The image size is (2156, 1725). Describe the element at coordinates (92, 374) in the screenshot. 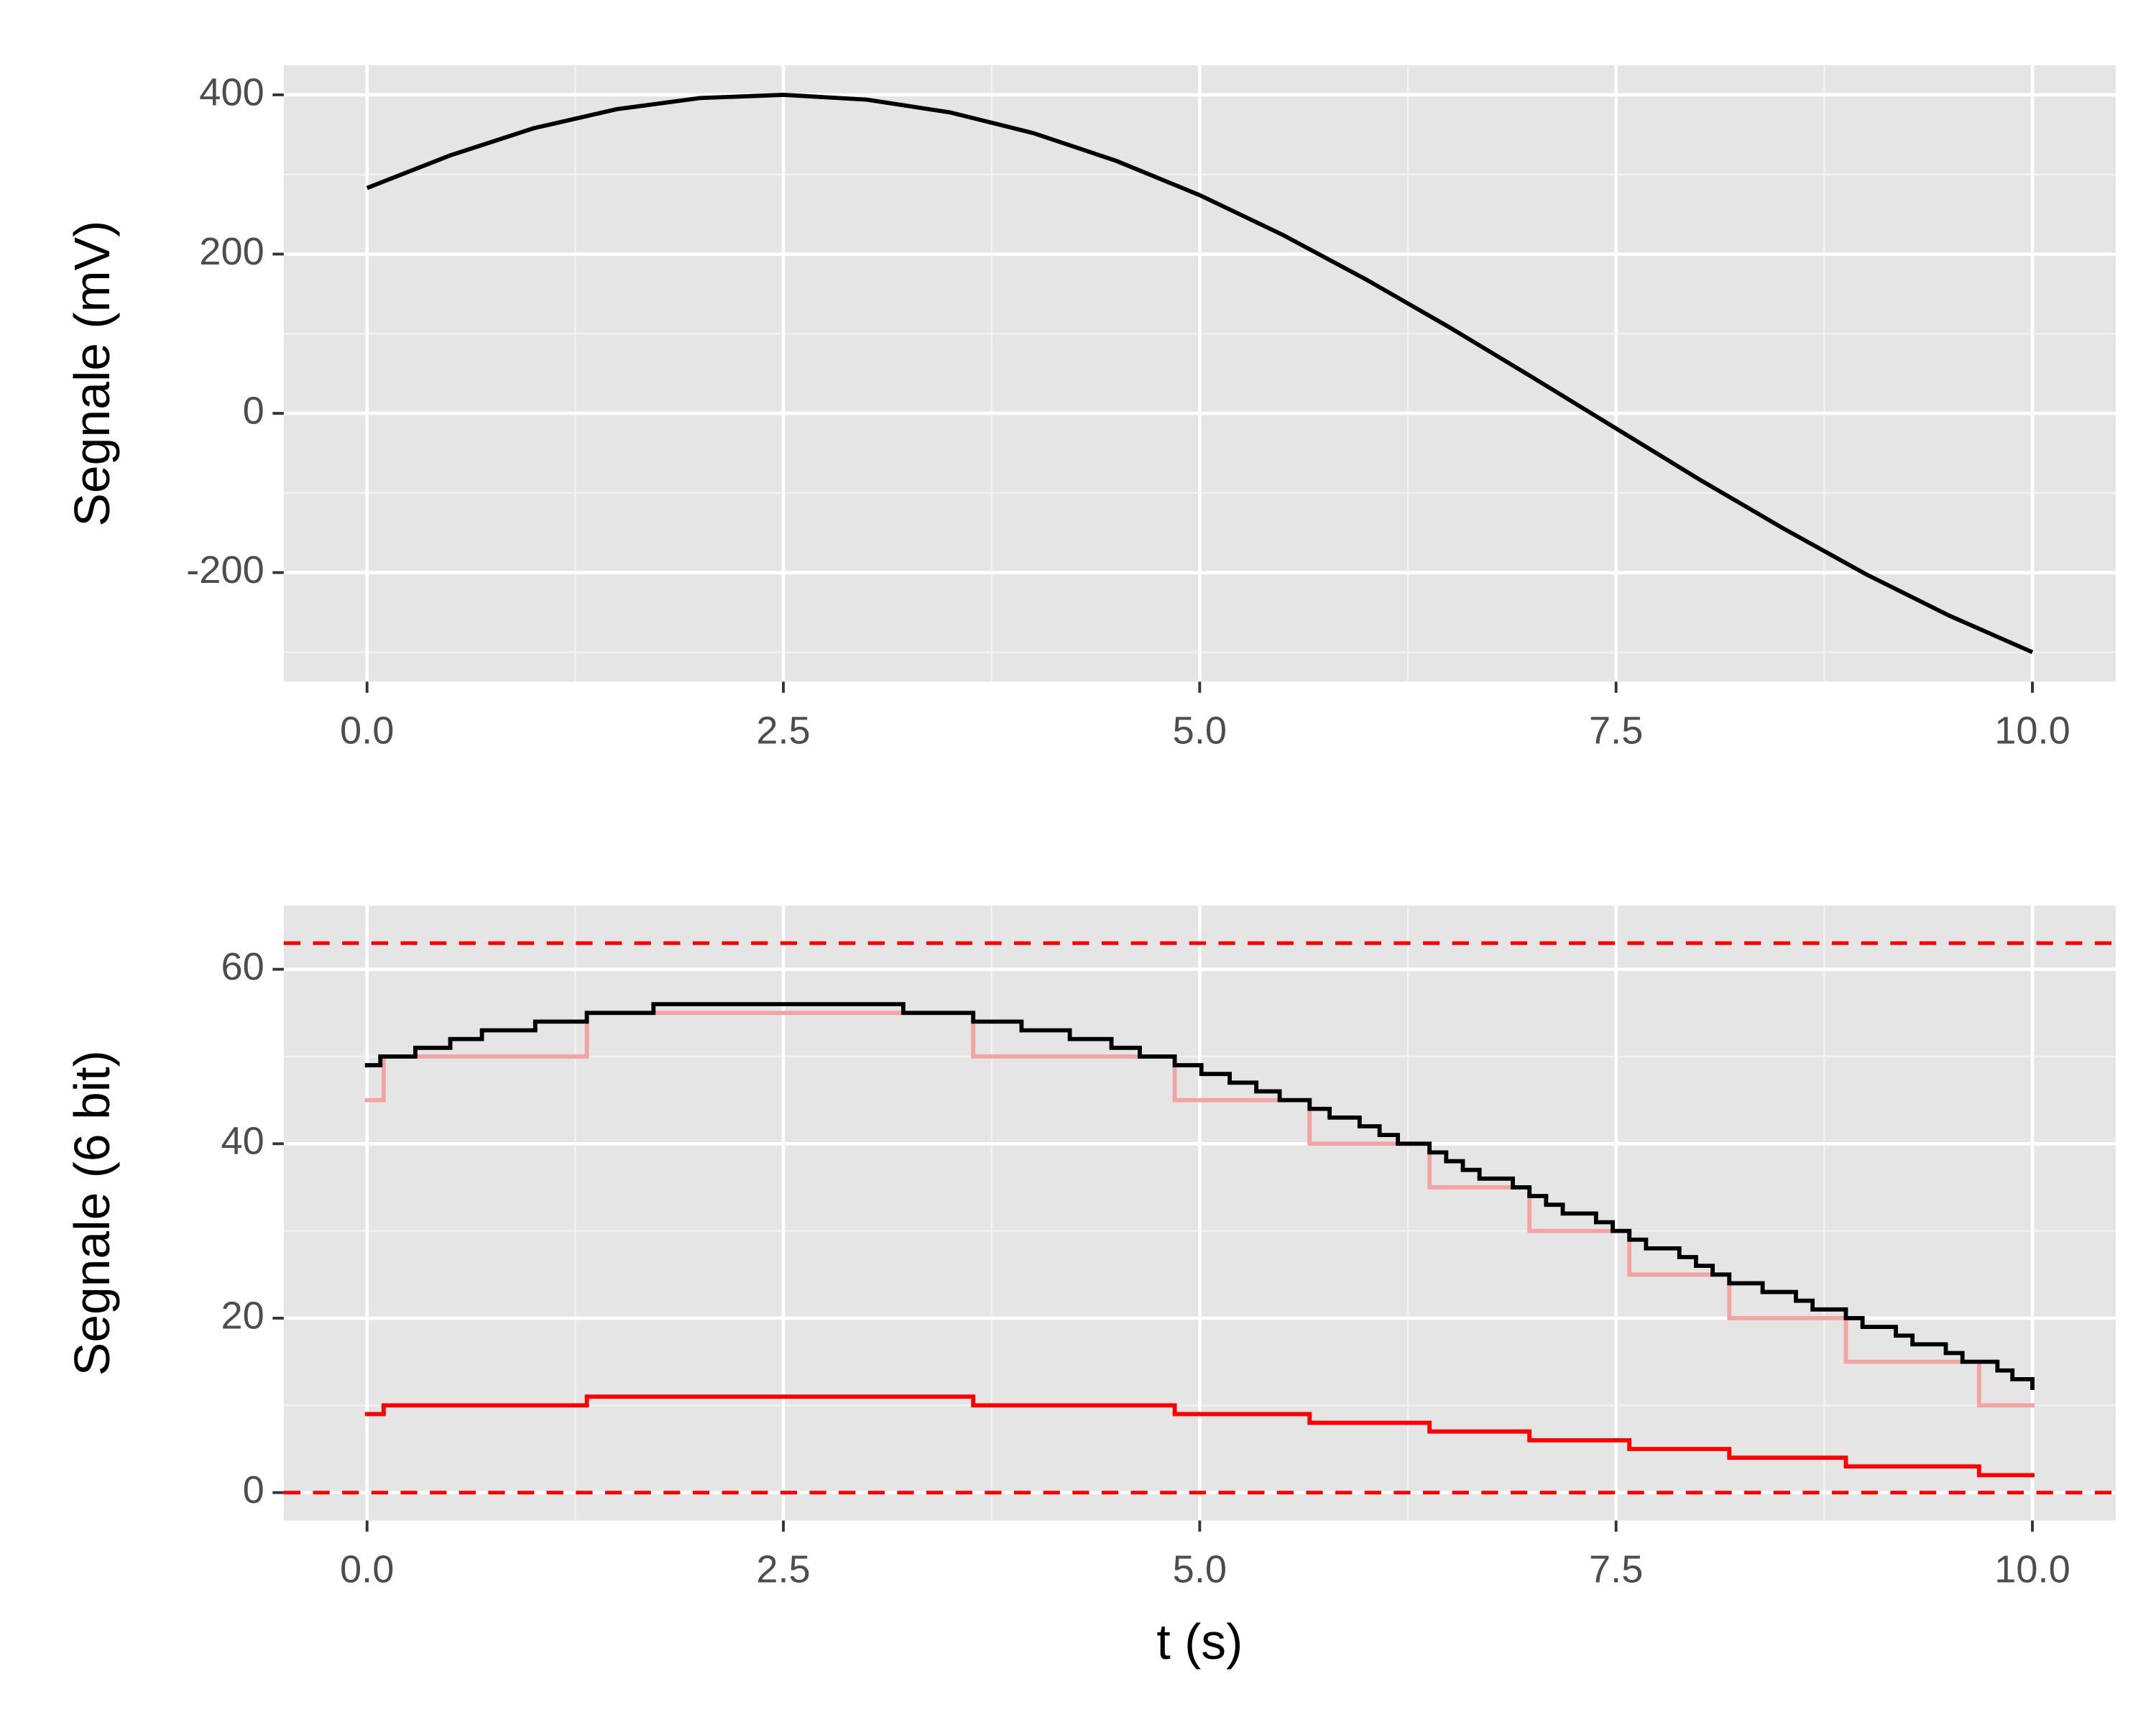

I see `y-axis-title: Segnale (mV)` at that location.